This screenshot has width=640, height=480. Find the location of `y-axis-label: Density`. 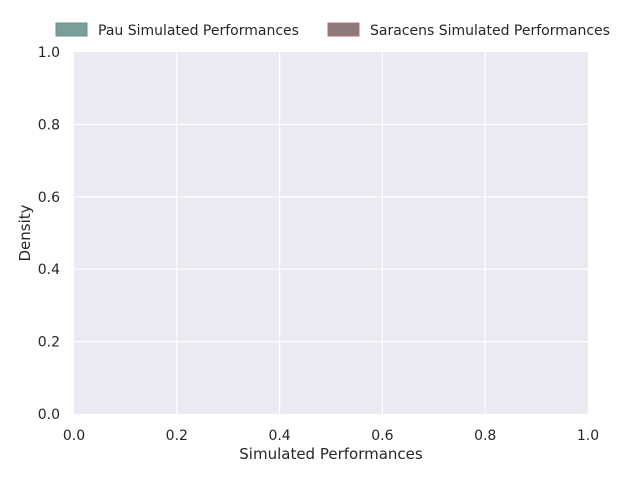

y-axis-label: Density is located at coordinates (25, 232).